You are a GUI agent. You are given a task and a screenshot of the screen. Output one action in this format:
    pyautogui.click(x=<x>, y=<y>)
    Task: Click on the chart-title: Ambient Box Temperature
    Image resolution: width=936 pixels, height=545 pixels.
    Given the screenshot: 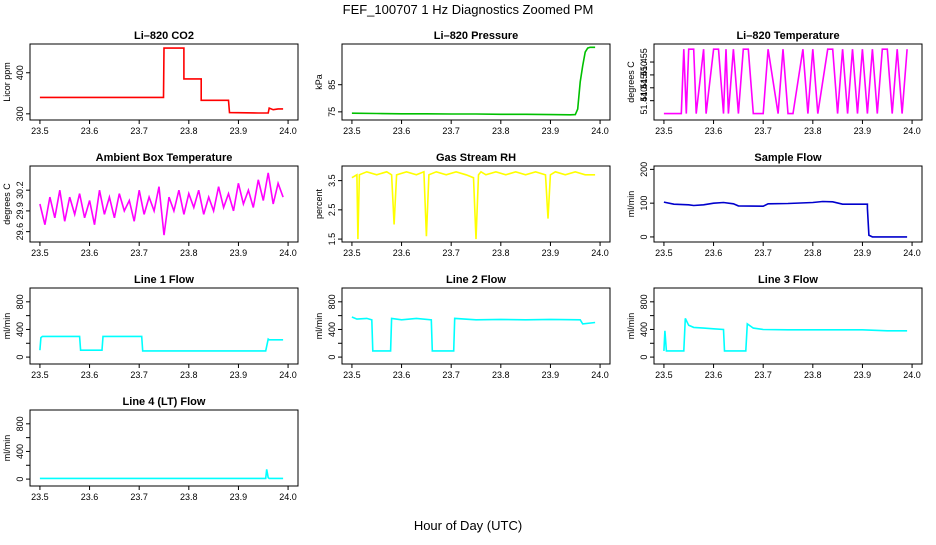 What is the action you would take?
    pyautogui.click(x=164, y=158)
    